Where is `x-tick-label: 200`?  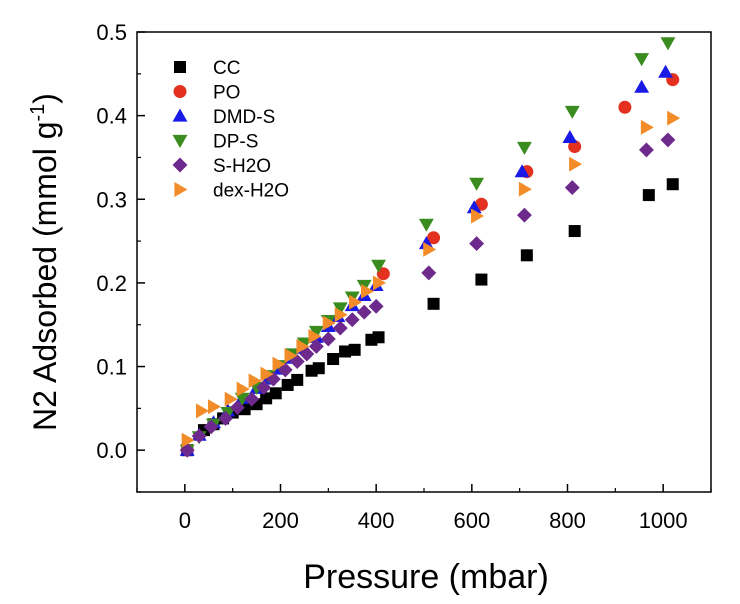
x-tick-label: 200 is located at coordinates (280, 520).